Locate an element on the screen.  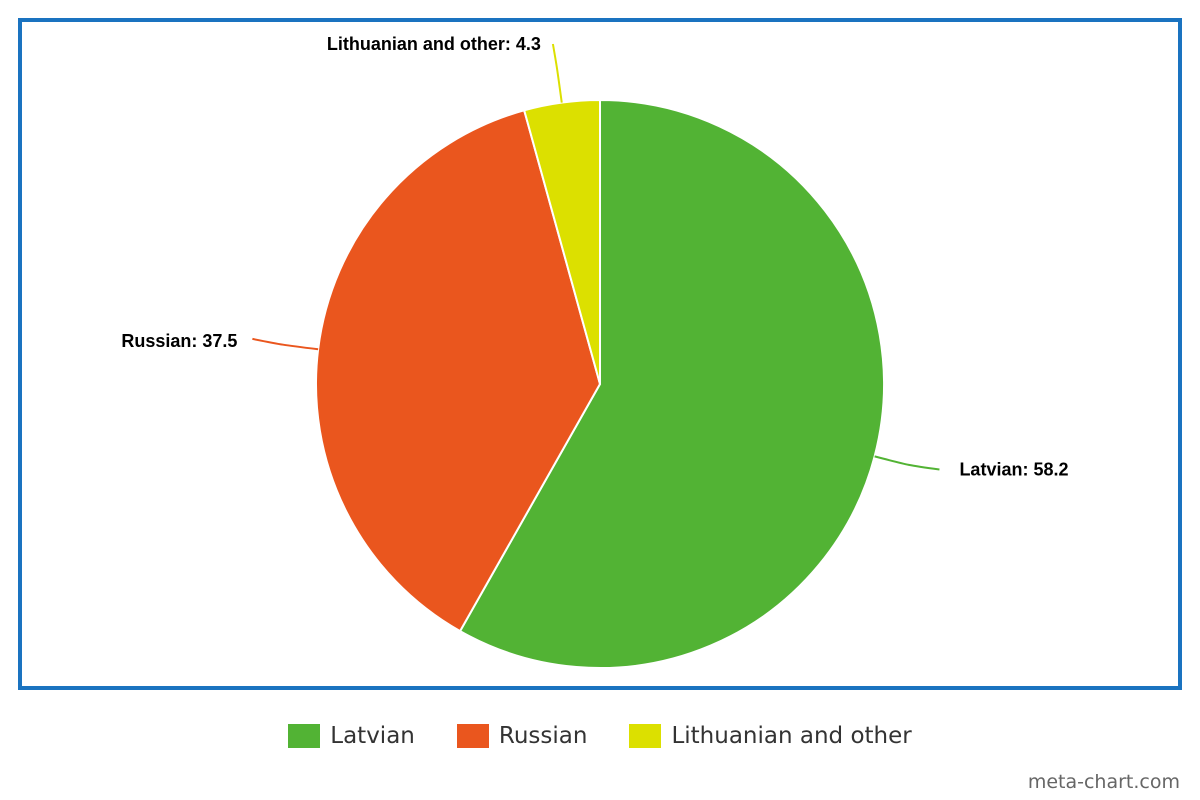
legend-label-latvian: Latvian is located at coordinates (372, 736).